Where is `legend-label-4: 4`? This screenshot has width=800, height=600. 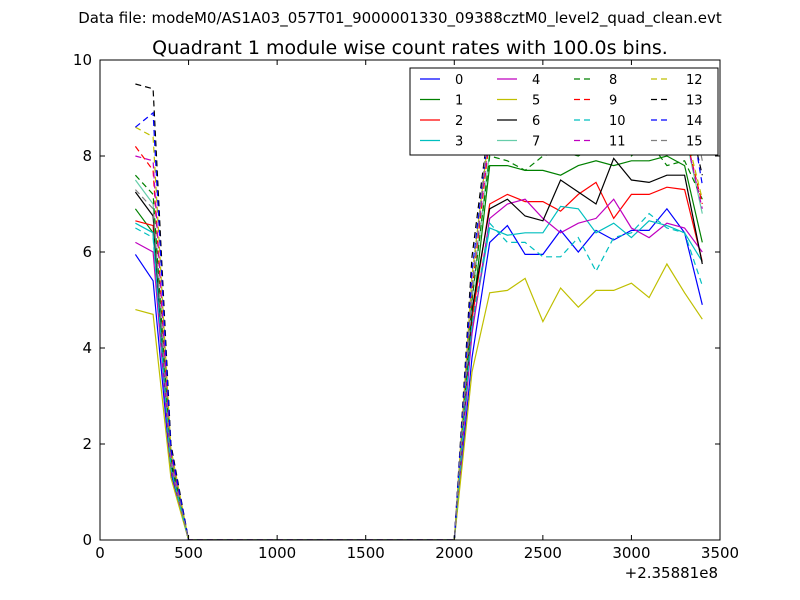 legend-label-4: 4 is located at coordinates (536, 80).